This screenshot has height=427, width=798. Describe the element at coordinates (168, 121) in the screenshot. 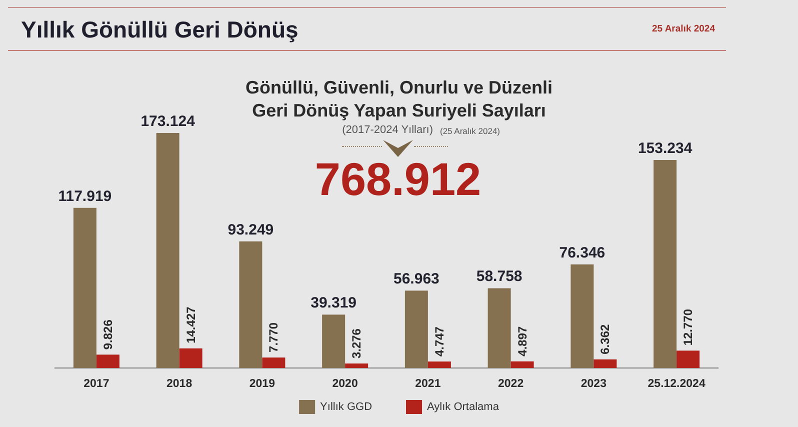

I see `data-label: 173.124` at that location.